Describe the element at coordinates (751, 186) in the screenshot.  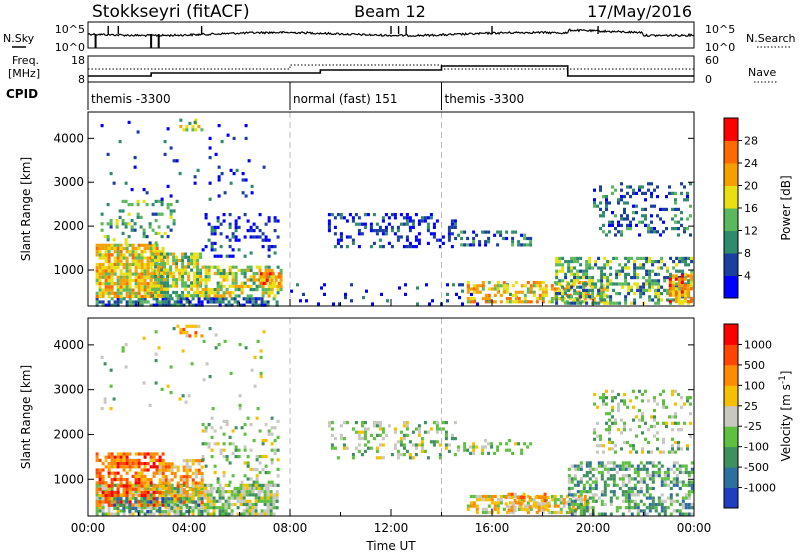
I see `colorbar-tick-label: 20` at that location.